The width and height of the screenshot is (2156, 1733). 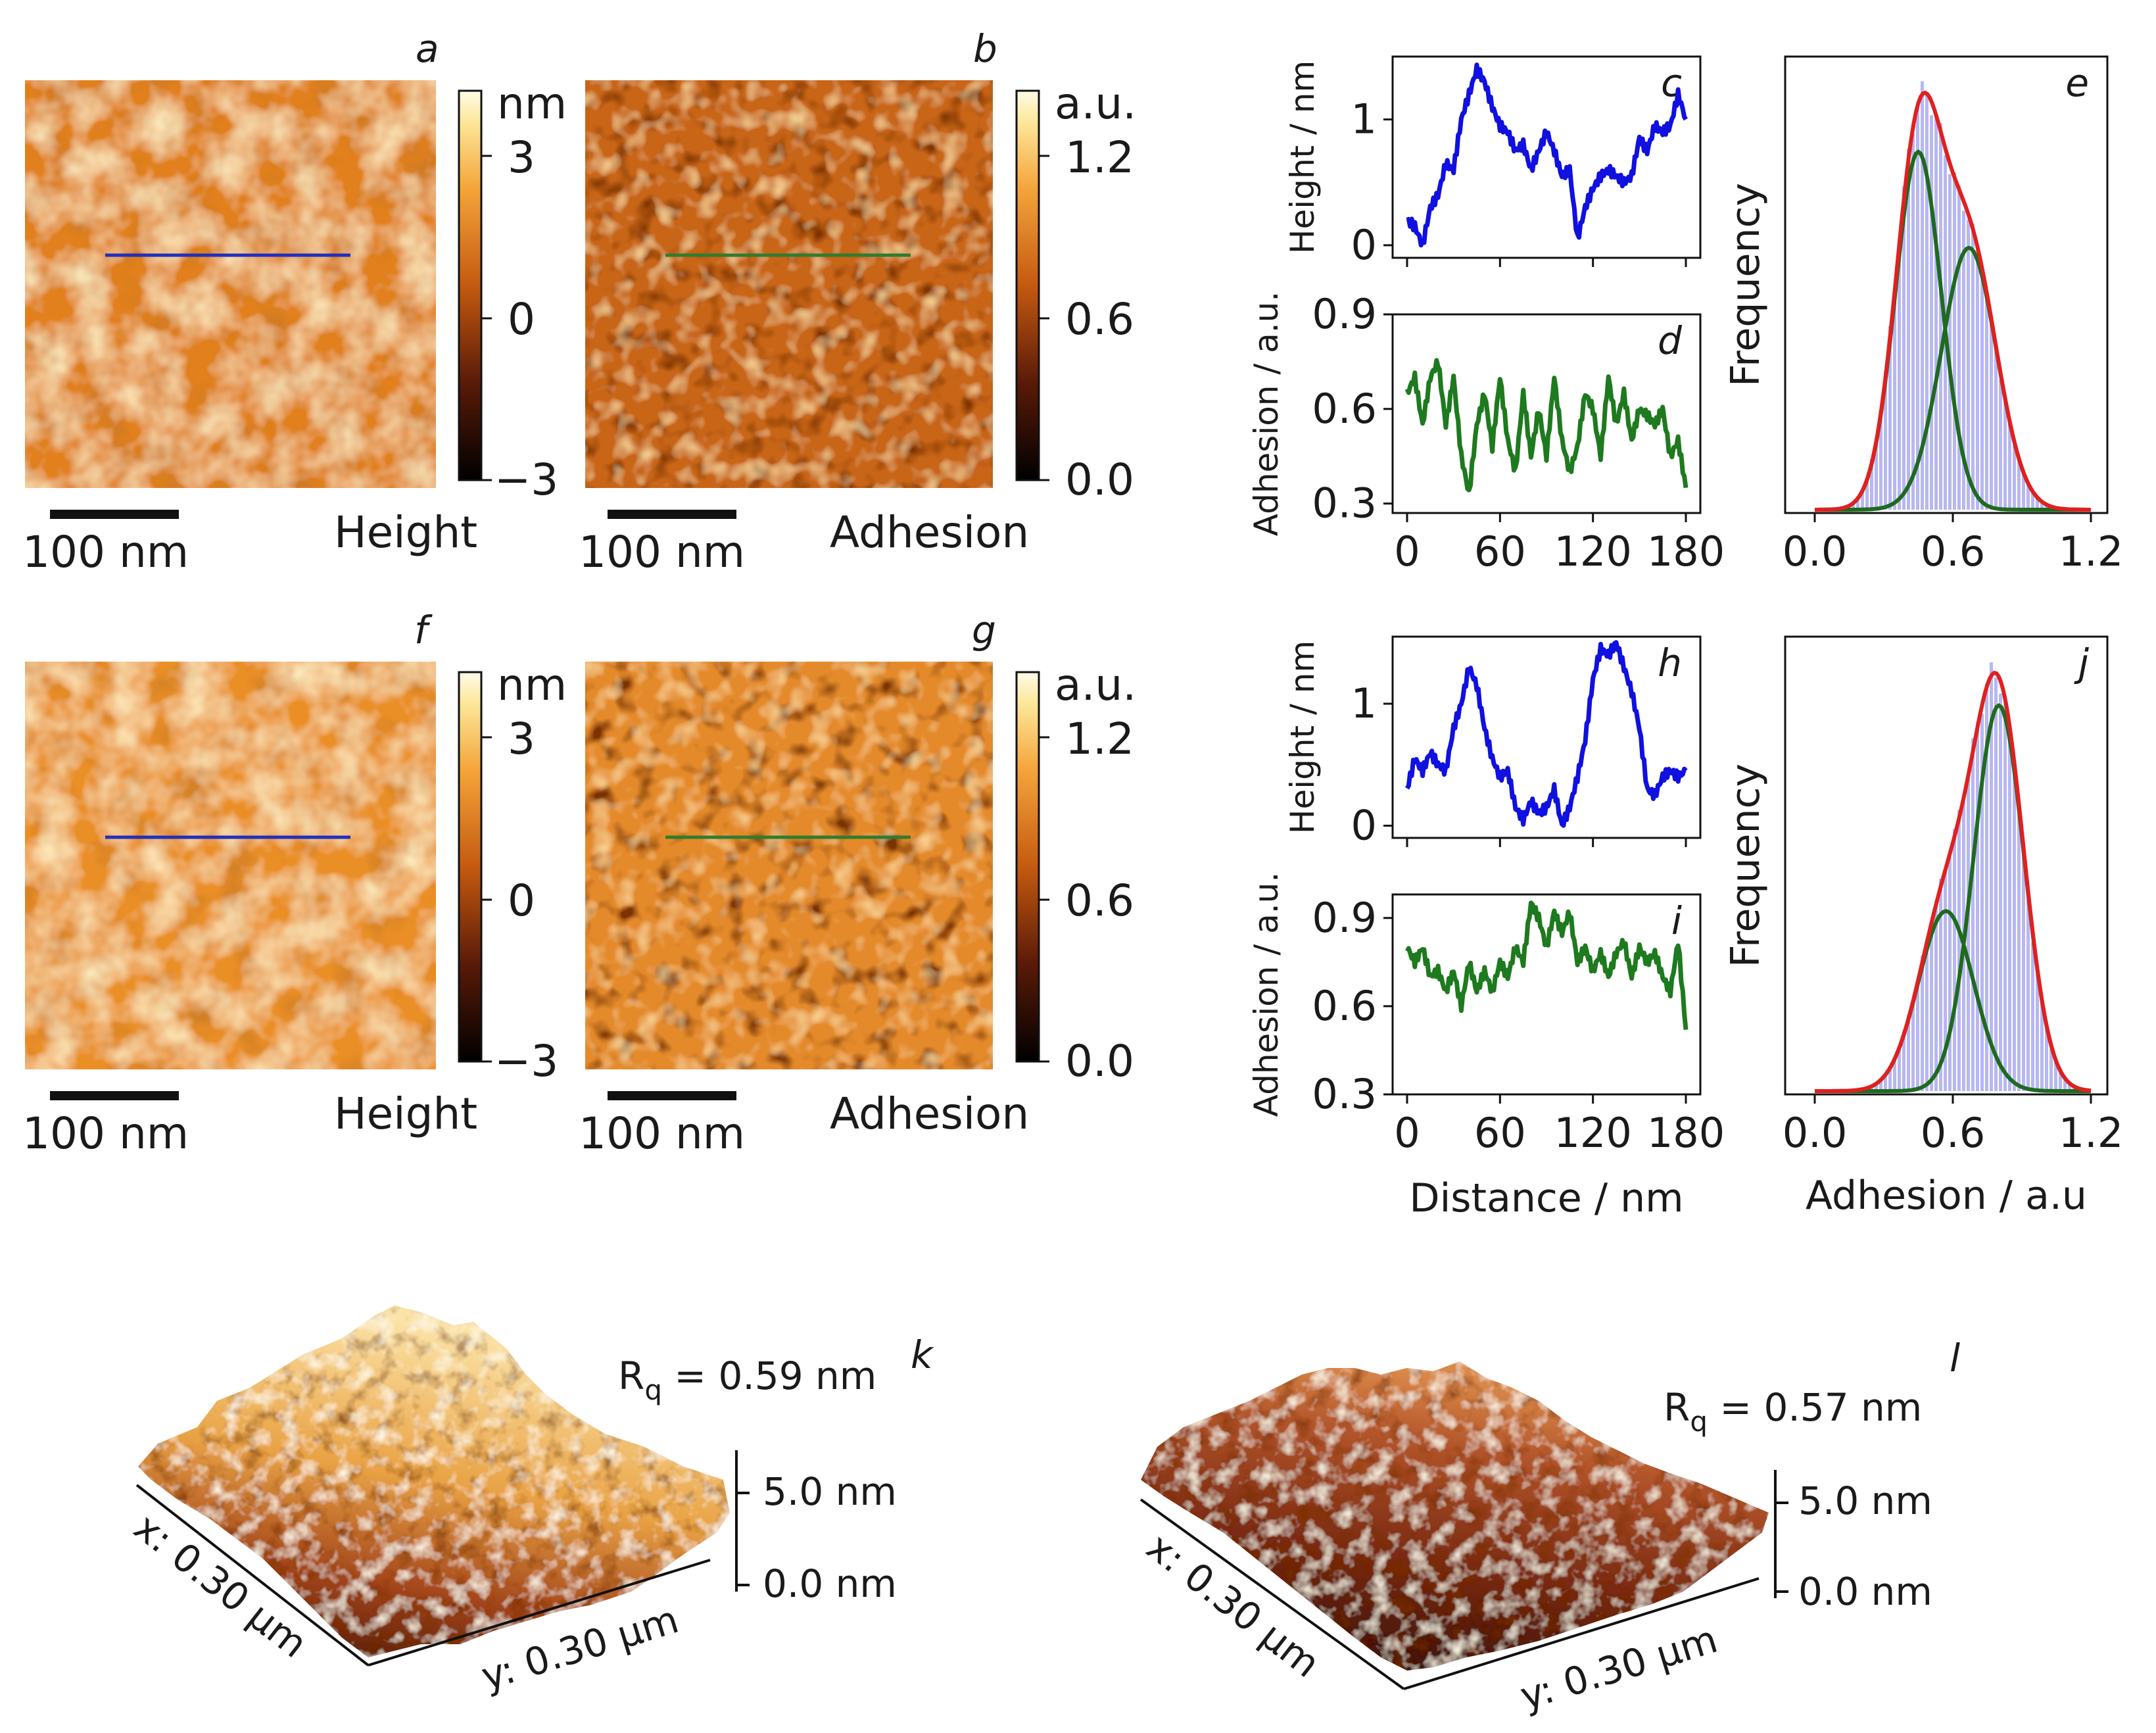 What do you see at coordinates (521, 900) in the screenshot?
I see `cb-label-f-1: 0` at bounding box center [521, 900].